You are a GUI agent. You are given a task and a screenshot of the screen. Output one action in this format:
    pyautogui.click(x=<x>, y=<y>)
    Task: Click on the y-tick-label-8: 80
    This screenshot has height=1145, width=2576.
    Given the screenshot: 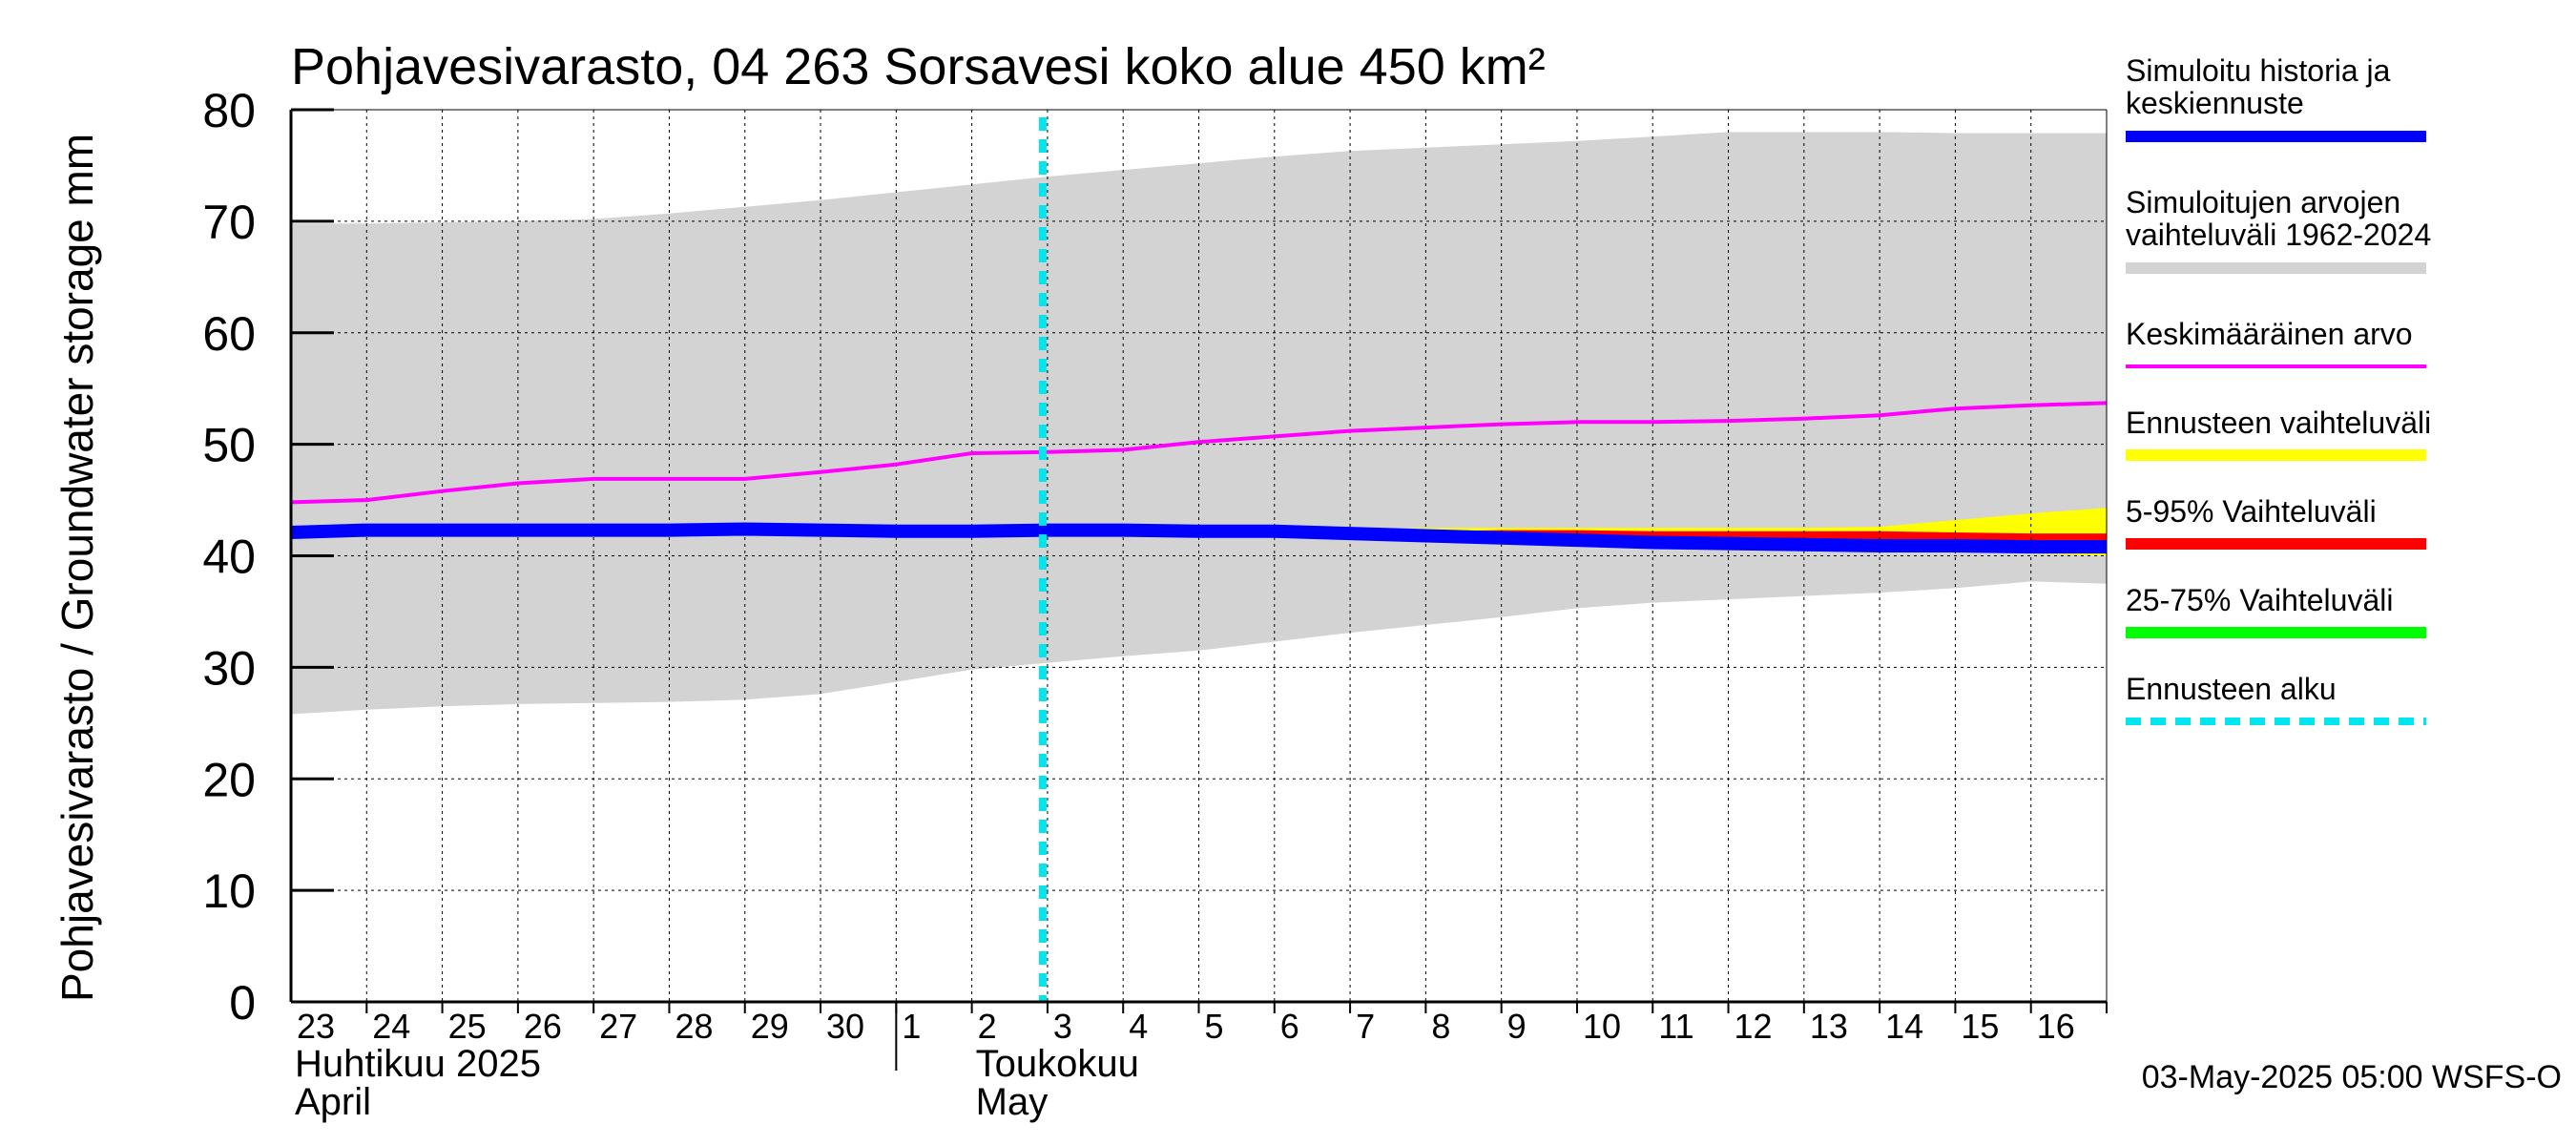 What is the action you would take?
    pyautogui.click(x=229, y=110)
    